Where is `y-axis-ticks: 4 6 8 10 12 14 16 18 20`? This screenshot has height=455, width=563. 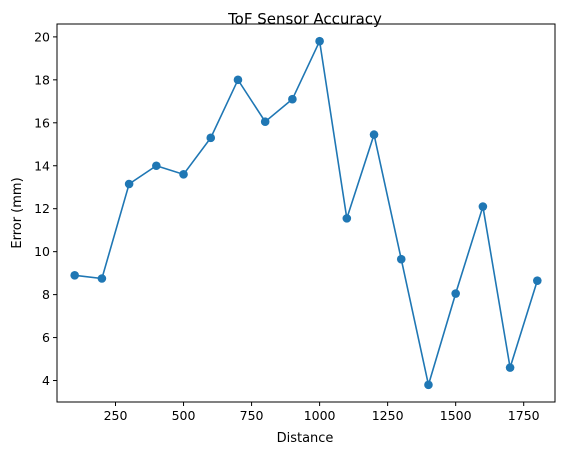 y-axis-ticks: 4 6 8 10 12 14 16 18 20 is located at coordinates (45, 208).